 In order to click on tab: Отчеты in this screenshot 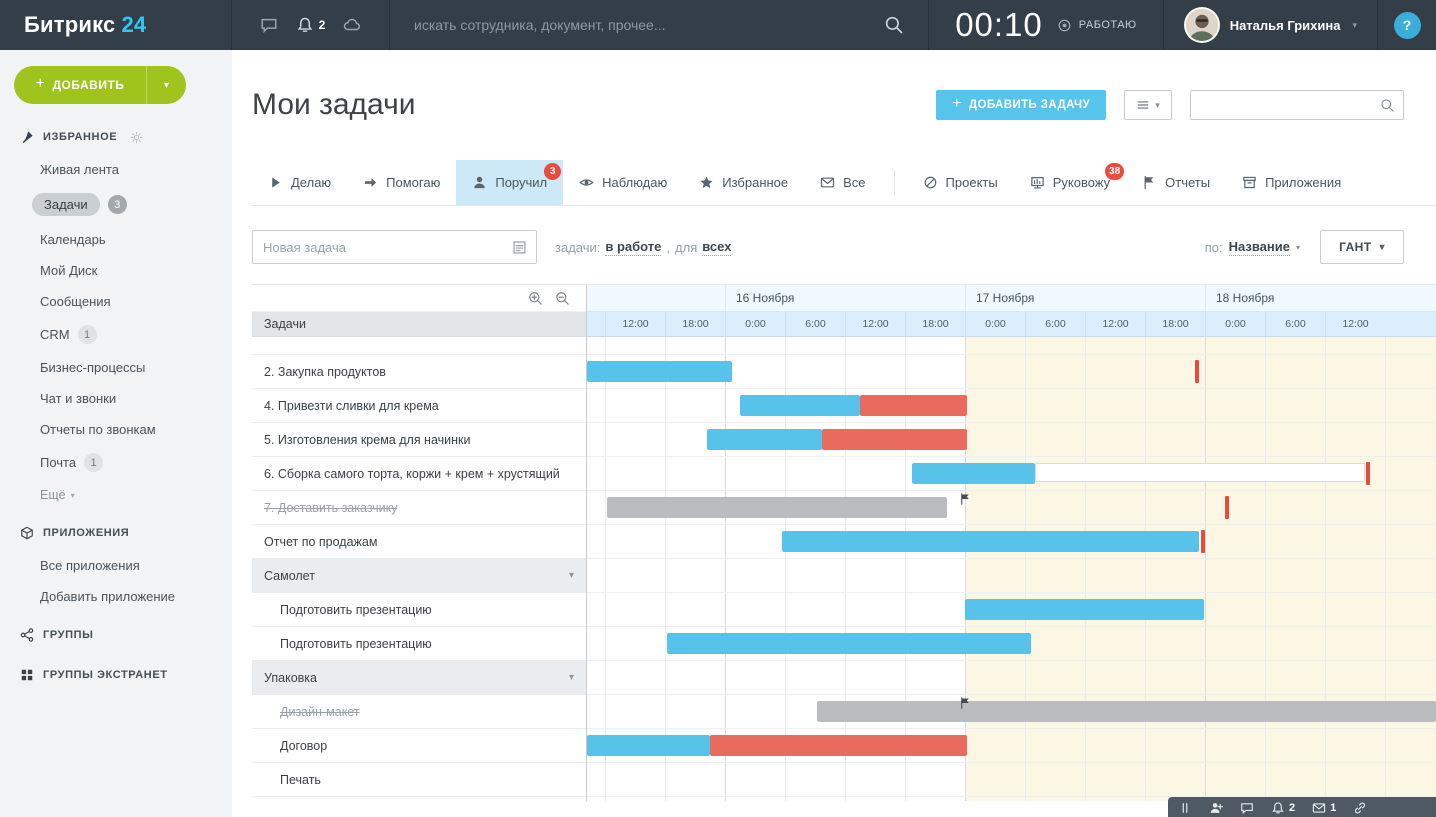, I will do `click(1176, 182)`.